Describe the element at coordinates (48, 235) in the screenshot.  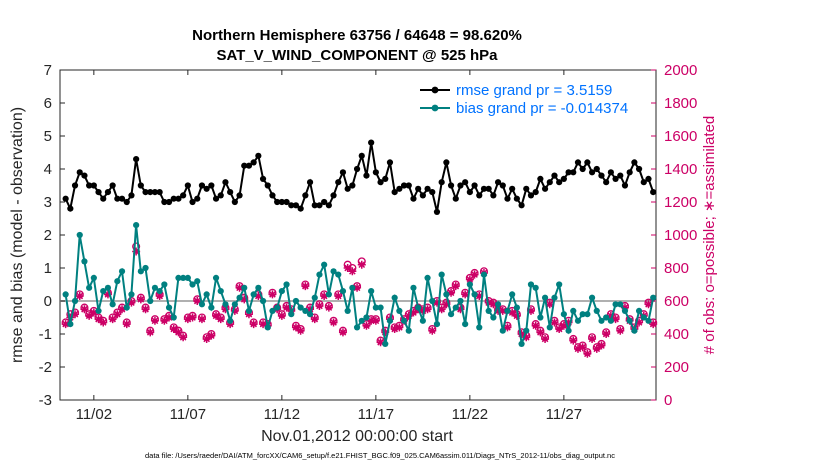
I see `y-tick-label: 2` at that location.